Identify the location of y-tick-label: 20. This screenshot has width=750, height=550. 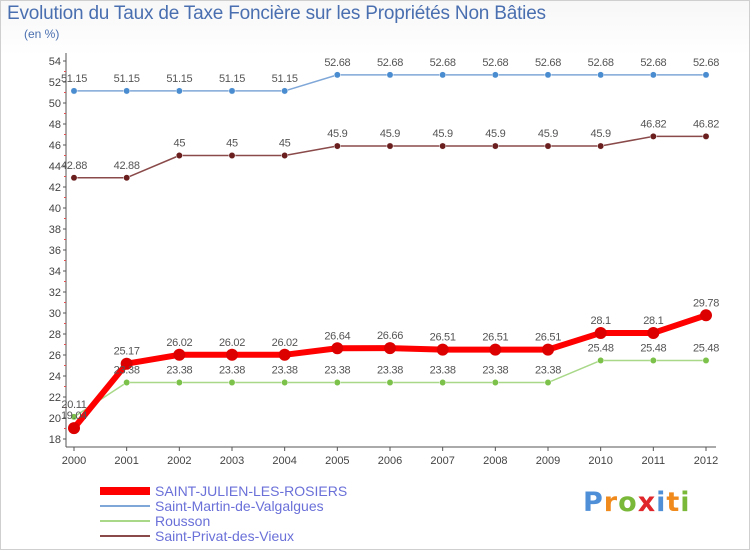
(55, 419).